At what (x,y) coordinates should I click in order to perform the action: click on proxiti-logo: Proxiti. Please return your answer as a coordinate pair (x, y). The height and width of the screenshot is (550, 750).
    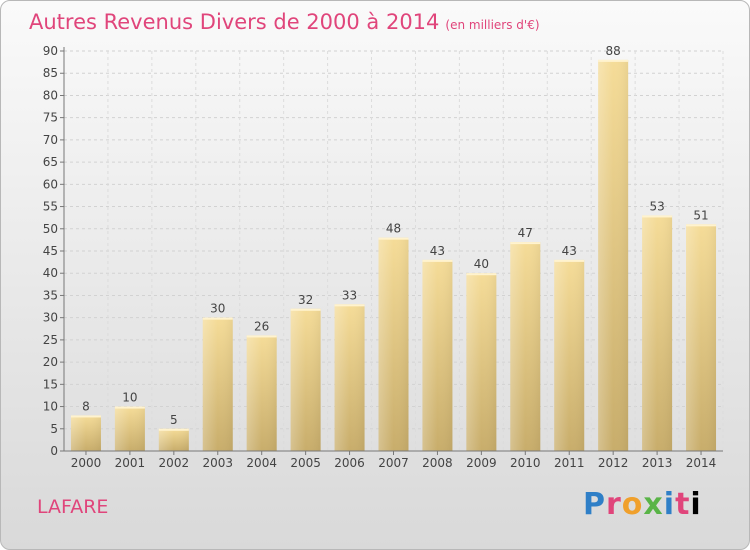
    Looking at the image, I should click on (642, 504).